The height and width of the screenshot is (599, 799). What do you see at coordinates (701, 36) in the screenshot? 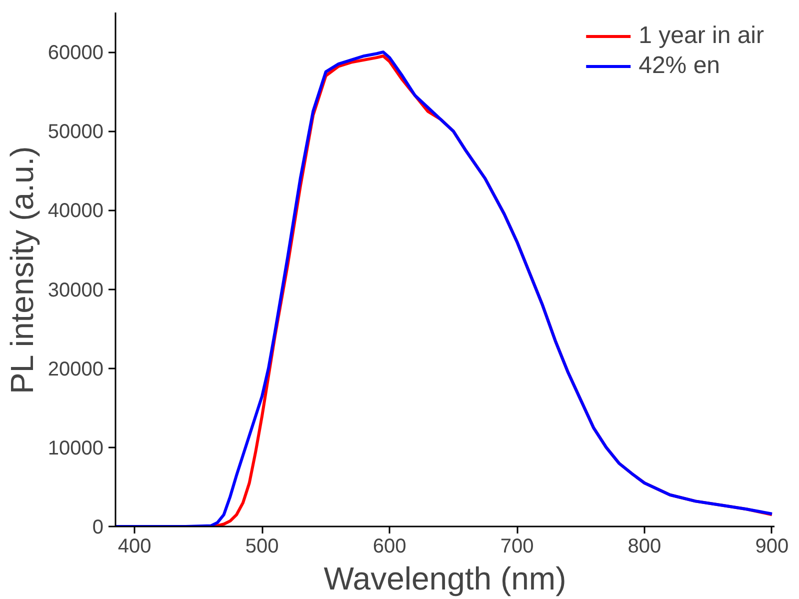
I see `legend-label: 1 year in air` at bounding box center [701, 36].